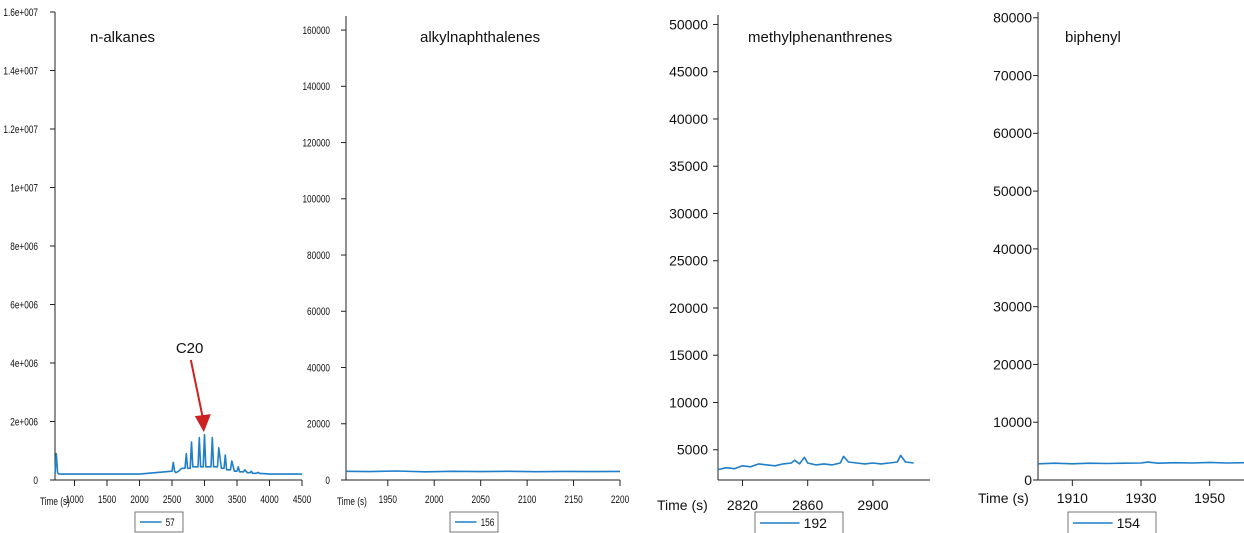 The height and width of the screenshot is (533, 1244). Describe the element at coordinates (692, 450) in the screenshot. I see `y-tick-label: 5000` at that location.